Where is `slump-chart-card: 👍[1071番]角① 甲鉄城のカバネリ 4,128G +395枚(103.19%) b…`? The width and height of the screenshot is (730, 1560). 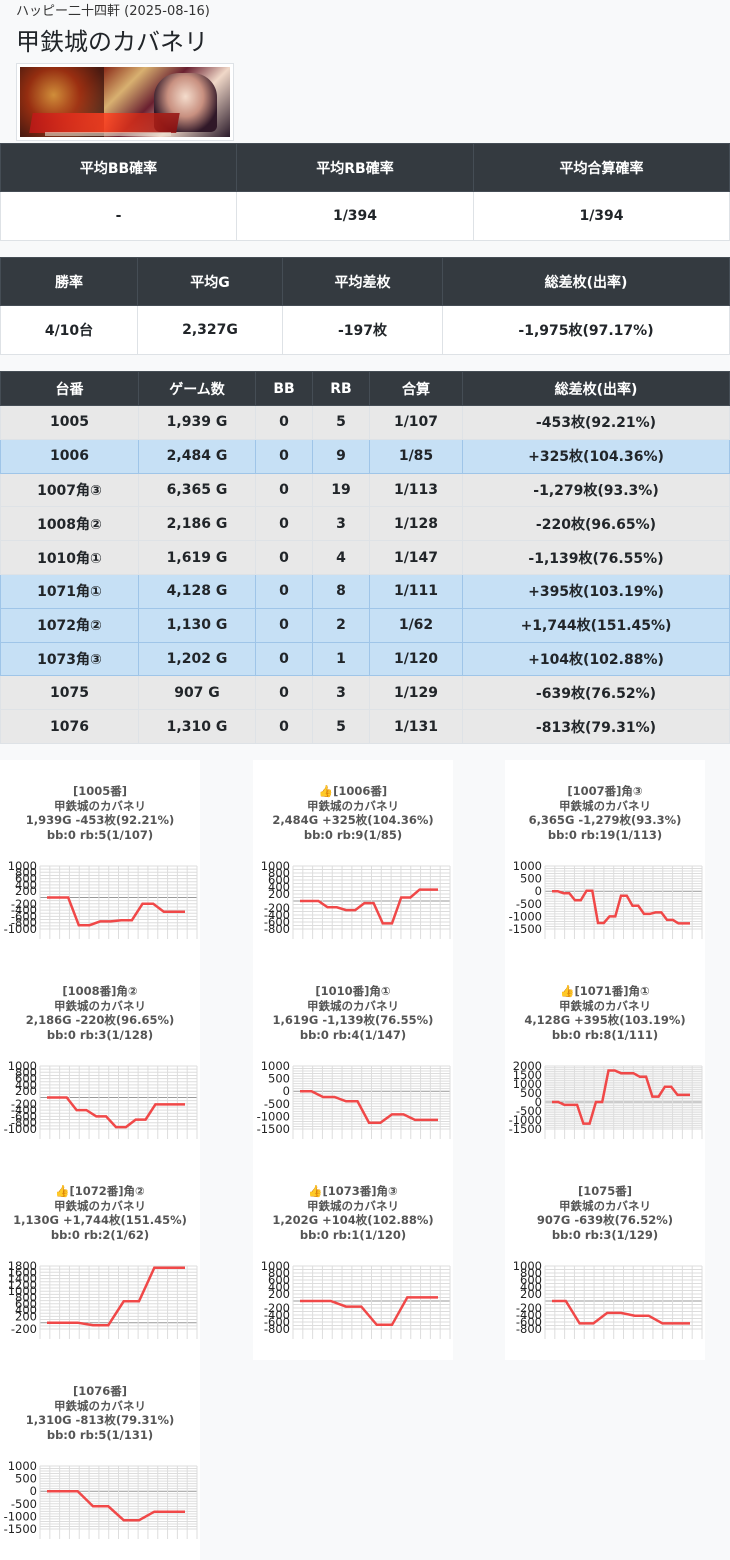 slump-chart-card: 👍[1071番]角① 甲鉄城のカバネリ 4,128G +395枚(103.19%) b… is located at coordinates (605, 1060).